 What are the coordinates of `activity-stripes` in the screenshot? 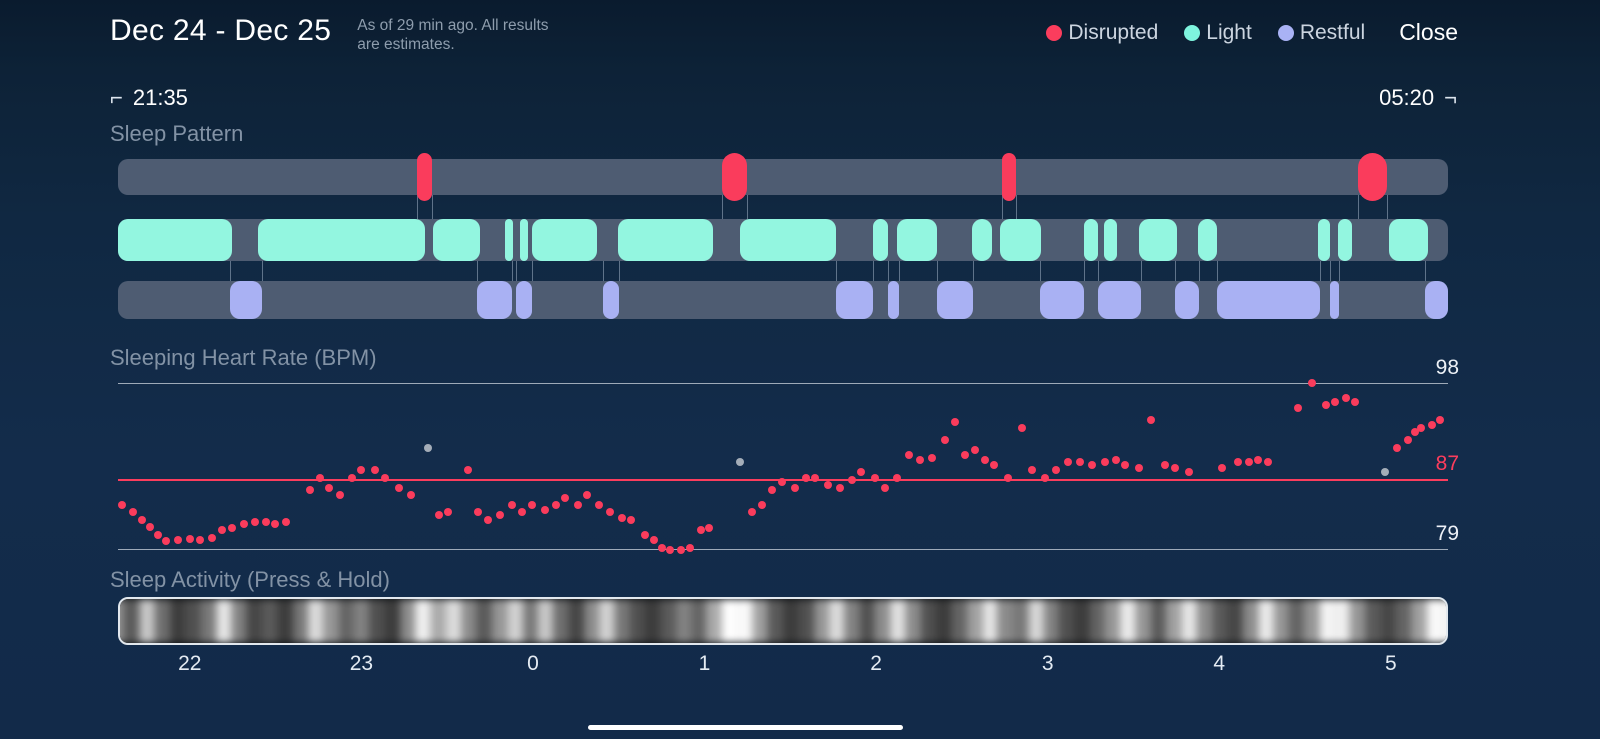 It's located at (783, 621).